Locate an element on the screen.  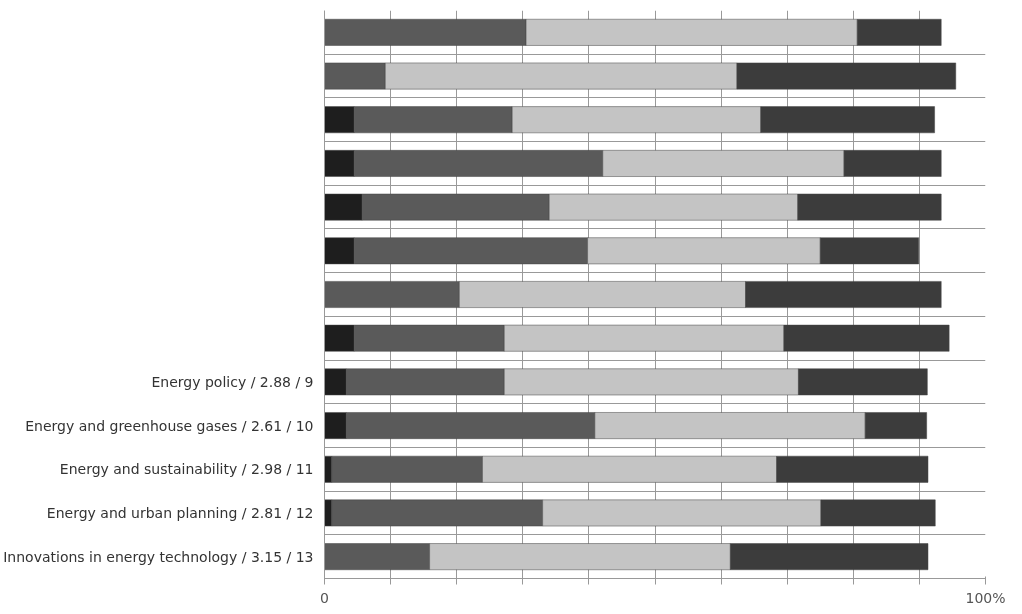
y-tick-label: Energy policy / 2.88 / 9 is located at coordinates (232, 381).